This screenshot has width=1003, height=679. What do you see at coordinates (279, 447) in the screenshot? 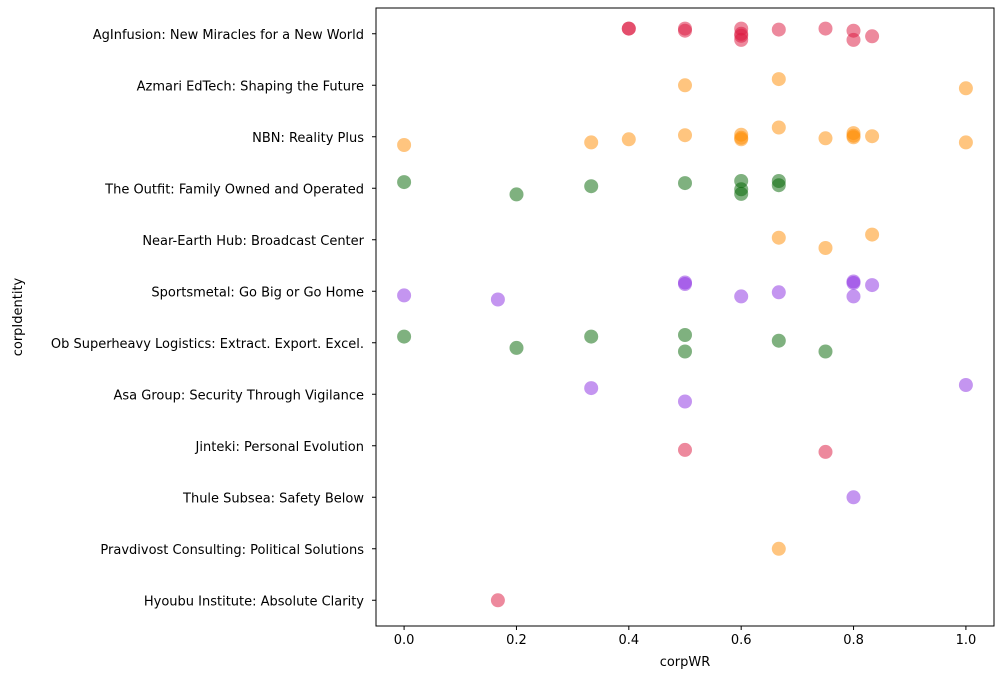
I see `y-tick-label: Jinteki: Personal Evolution` at bounding box center [279, 447].